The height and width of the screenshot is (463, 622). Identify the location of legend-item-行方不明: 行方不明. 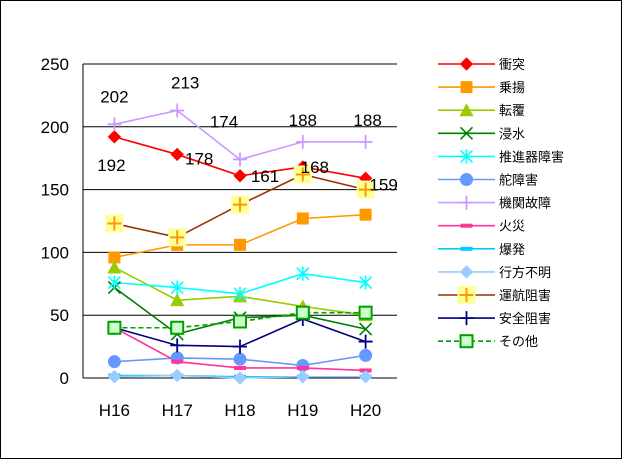
(494, 272).